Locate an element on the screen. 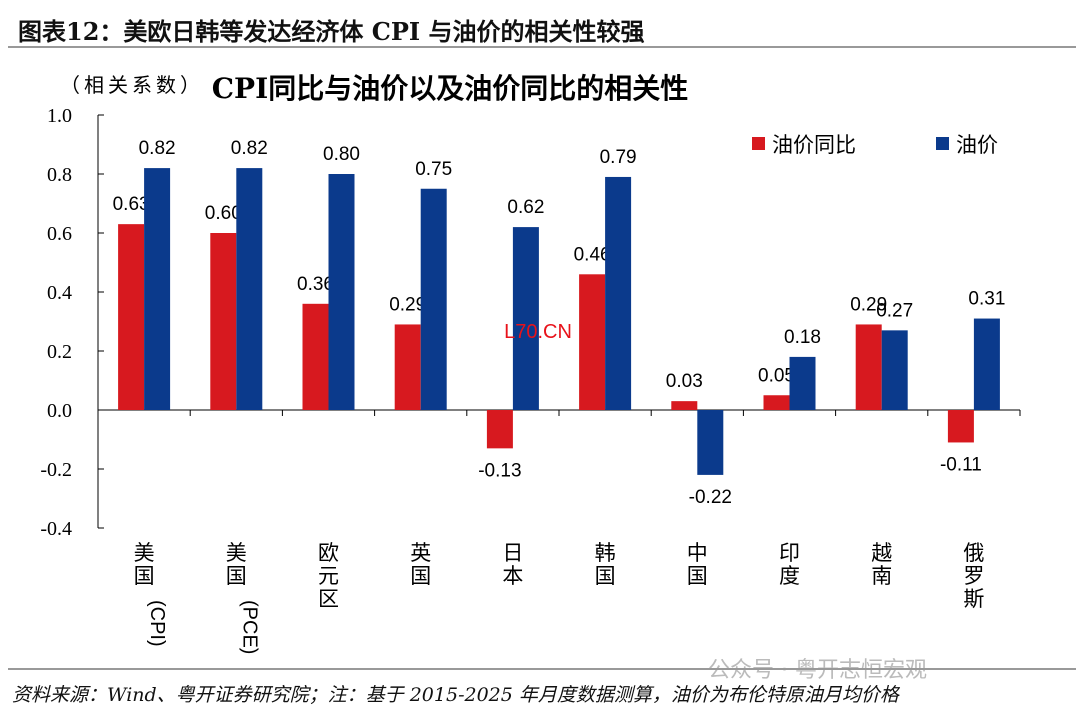 Image resolution: width=1080 pixels, height=717 pixels. legend-label: 油价同比 is located at coordinates (814, 145).